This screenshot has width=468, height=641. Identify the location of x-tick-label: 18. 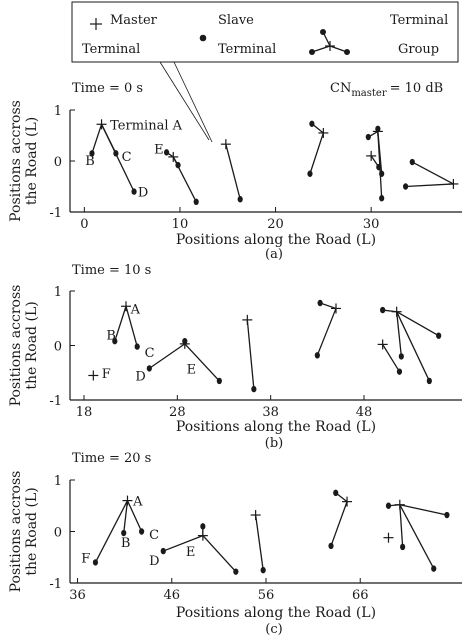
(84, 412).